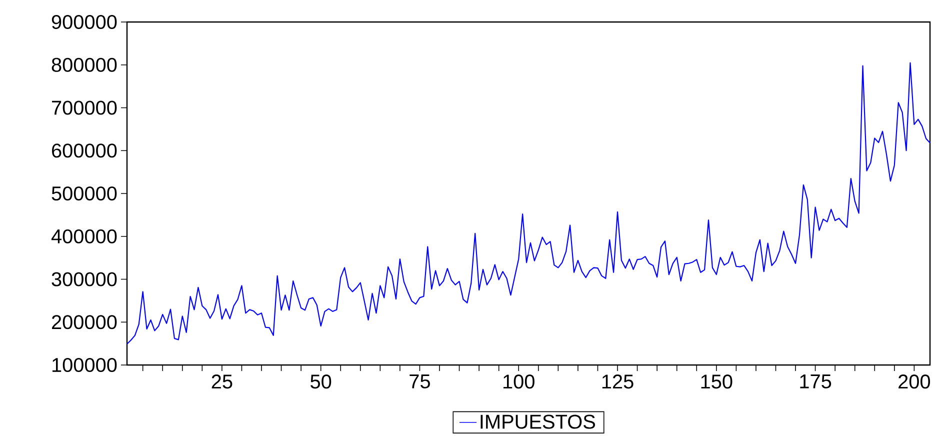 This screenshot has height=444, width=942. I want to click on x-tick-label: 175, so click(816, 381).